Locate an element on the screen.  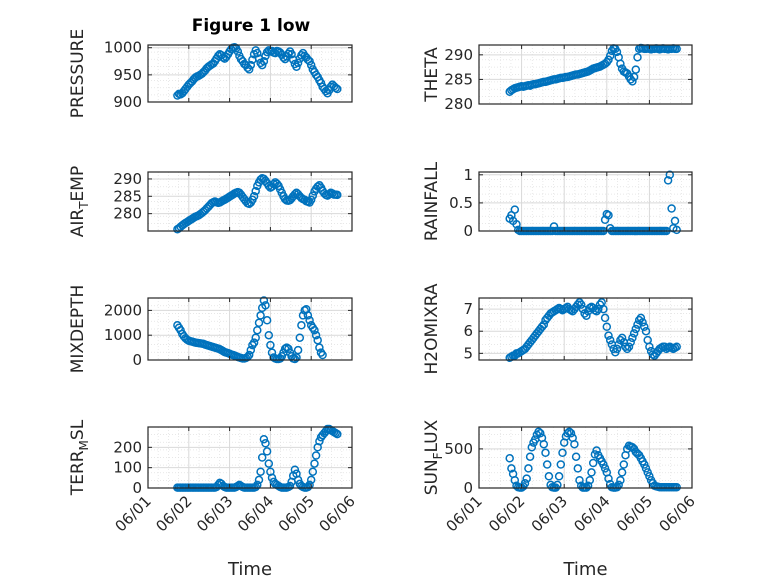
y-axis-label: H2OMIXRA is located at coordinates (432, 328).